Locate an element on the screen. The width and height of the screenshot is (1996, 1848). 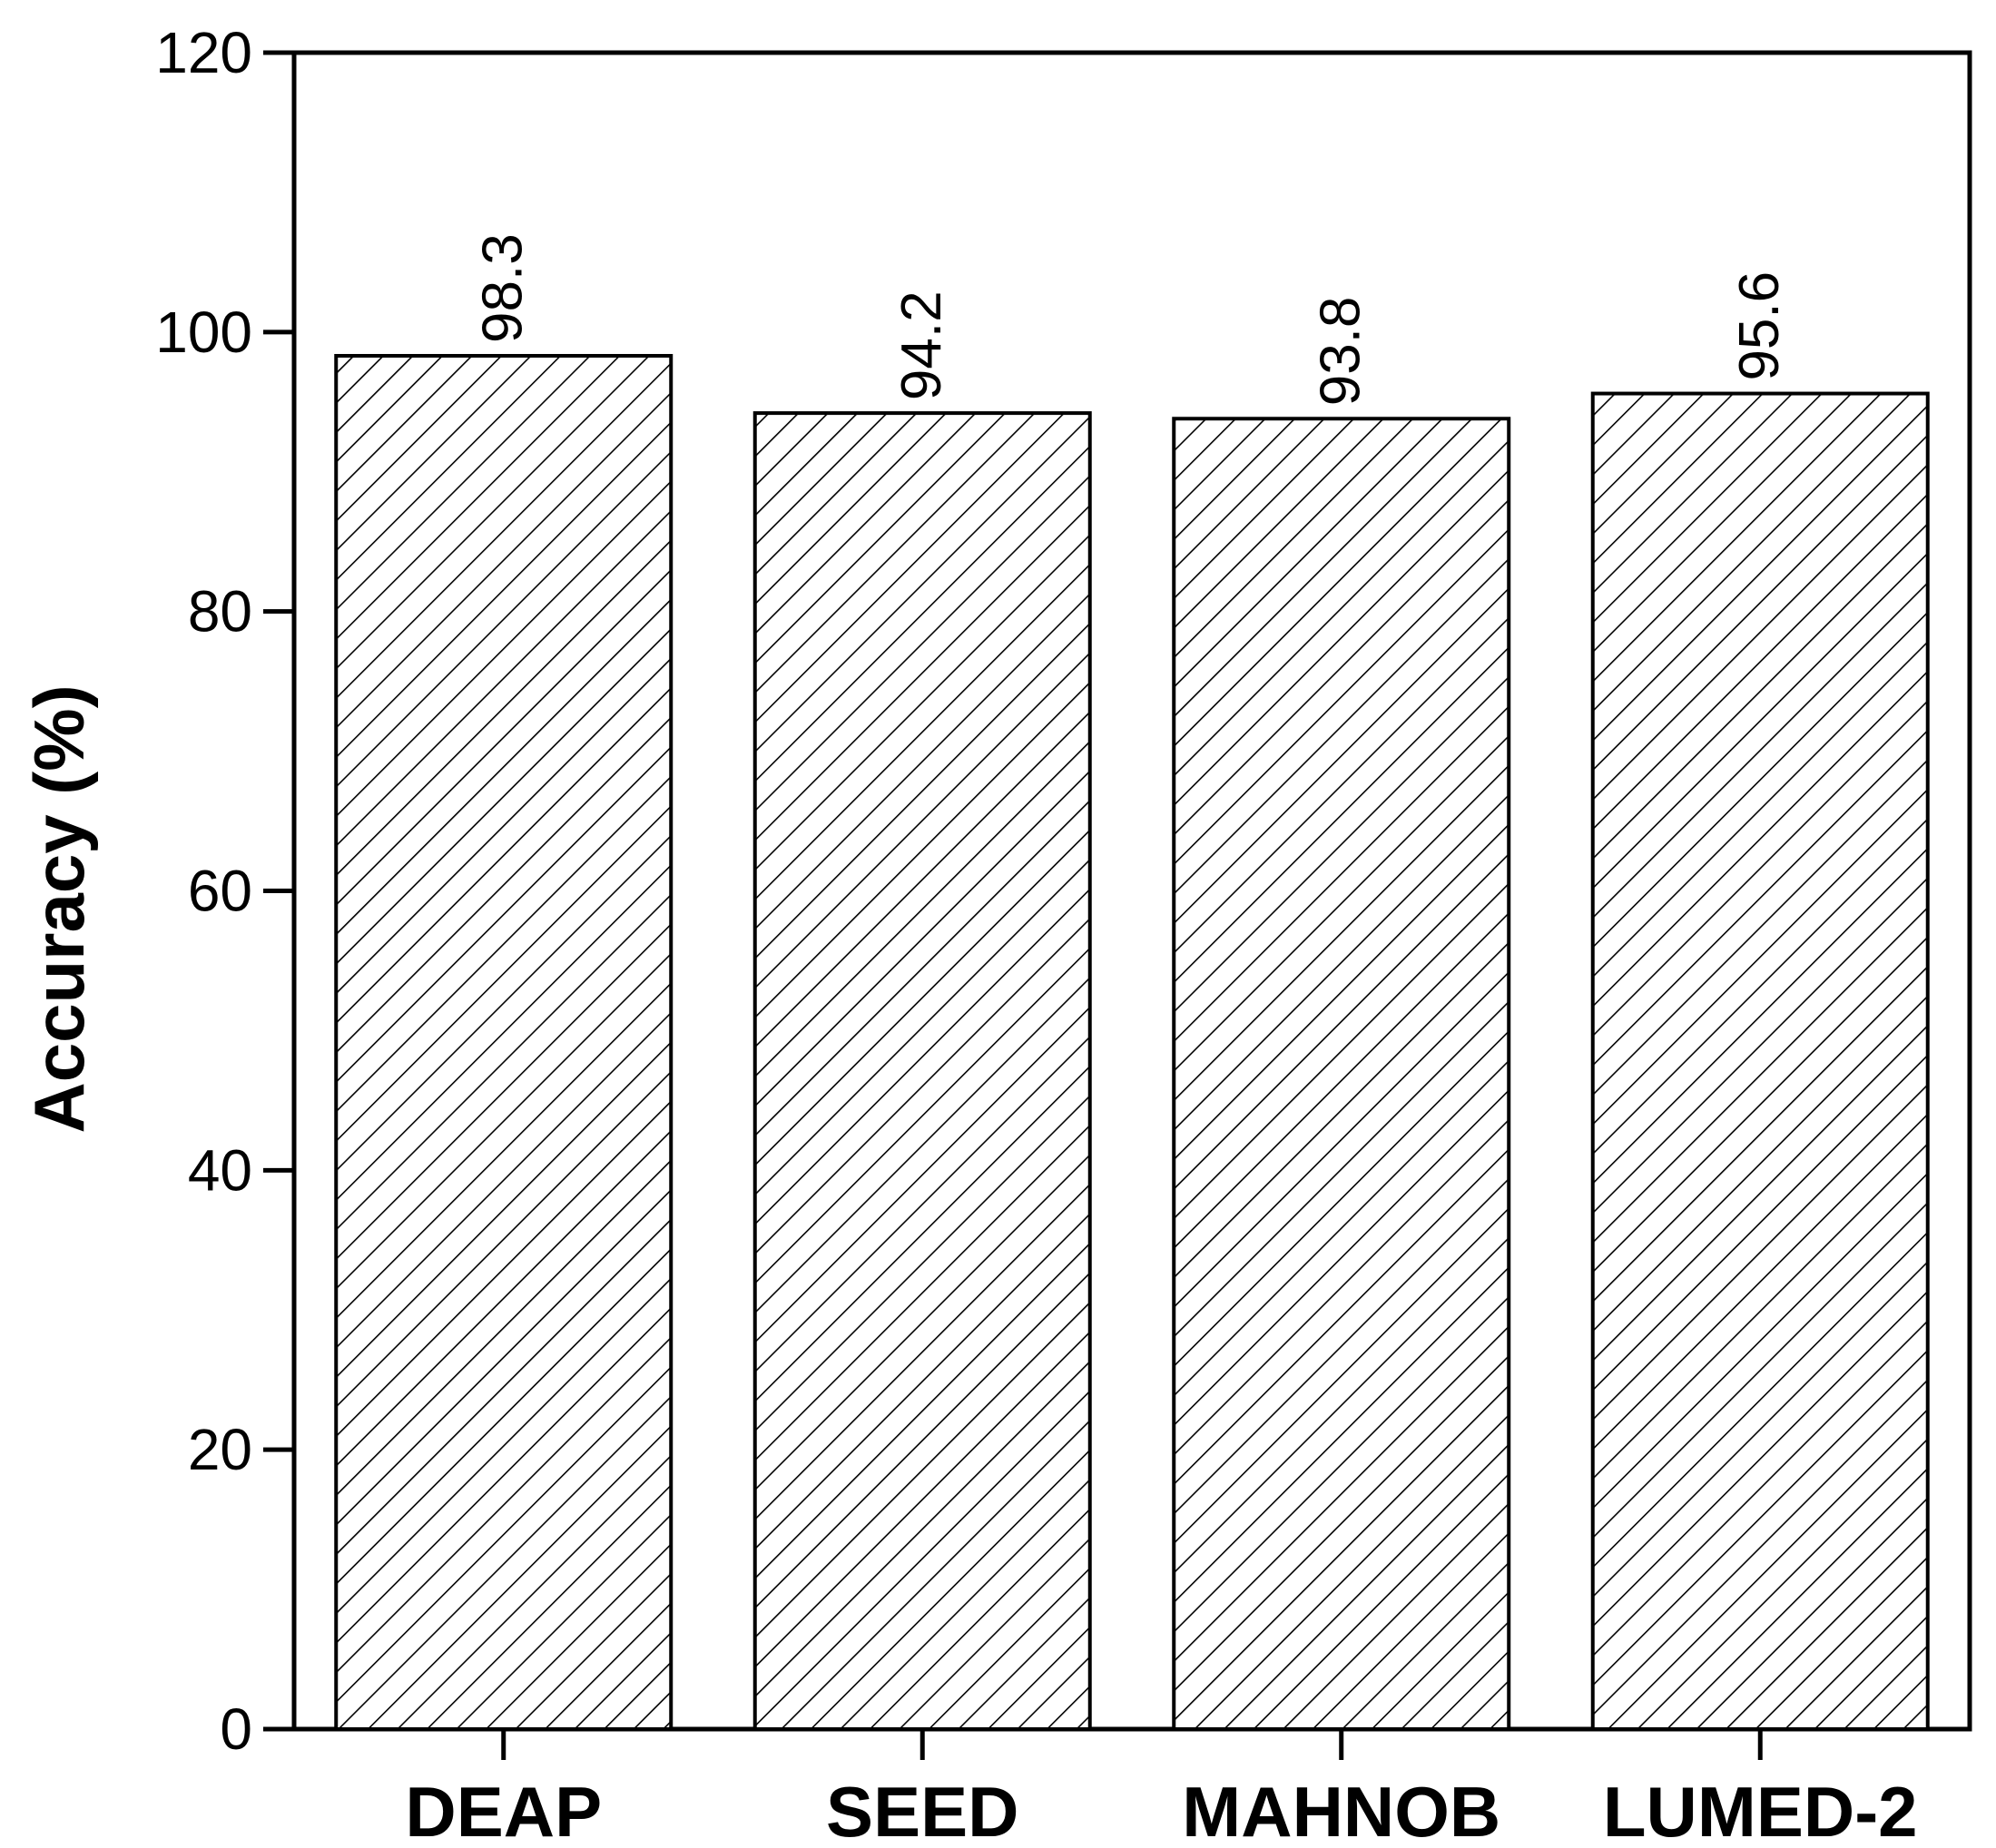
y-tick-label: 0 is located at coordinates (236, 1729).